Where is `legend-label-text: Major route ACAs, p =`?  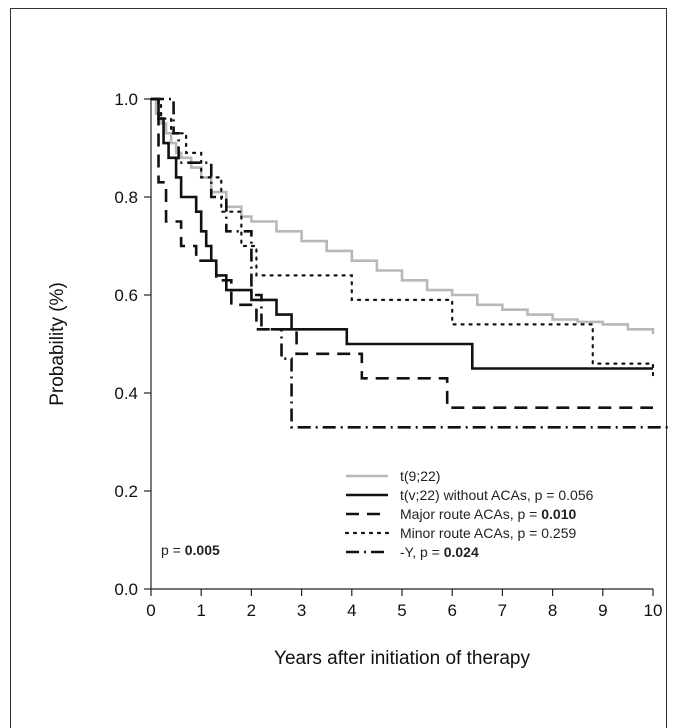 legend-label-text: Major route ACAs, p = is located at coordinates (470, 514).